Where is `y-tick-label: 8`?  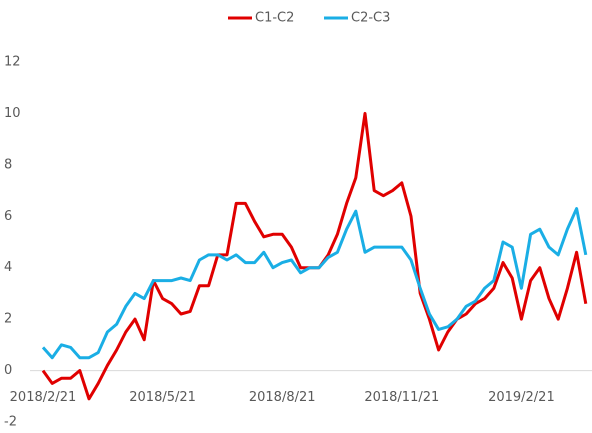
y-tick-label: 8 is located at coordinates (8, 164).